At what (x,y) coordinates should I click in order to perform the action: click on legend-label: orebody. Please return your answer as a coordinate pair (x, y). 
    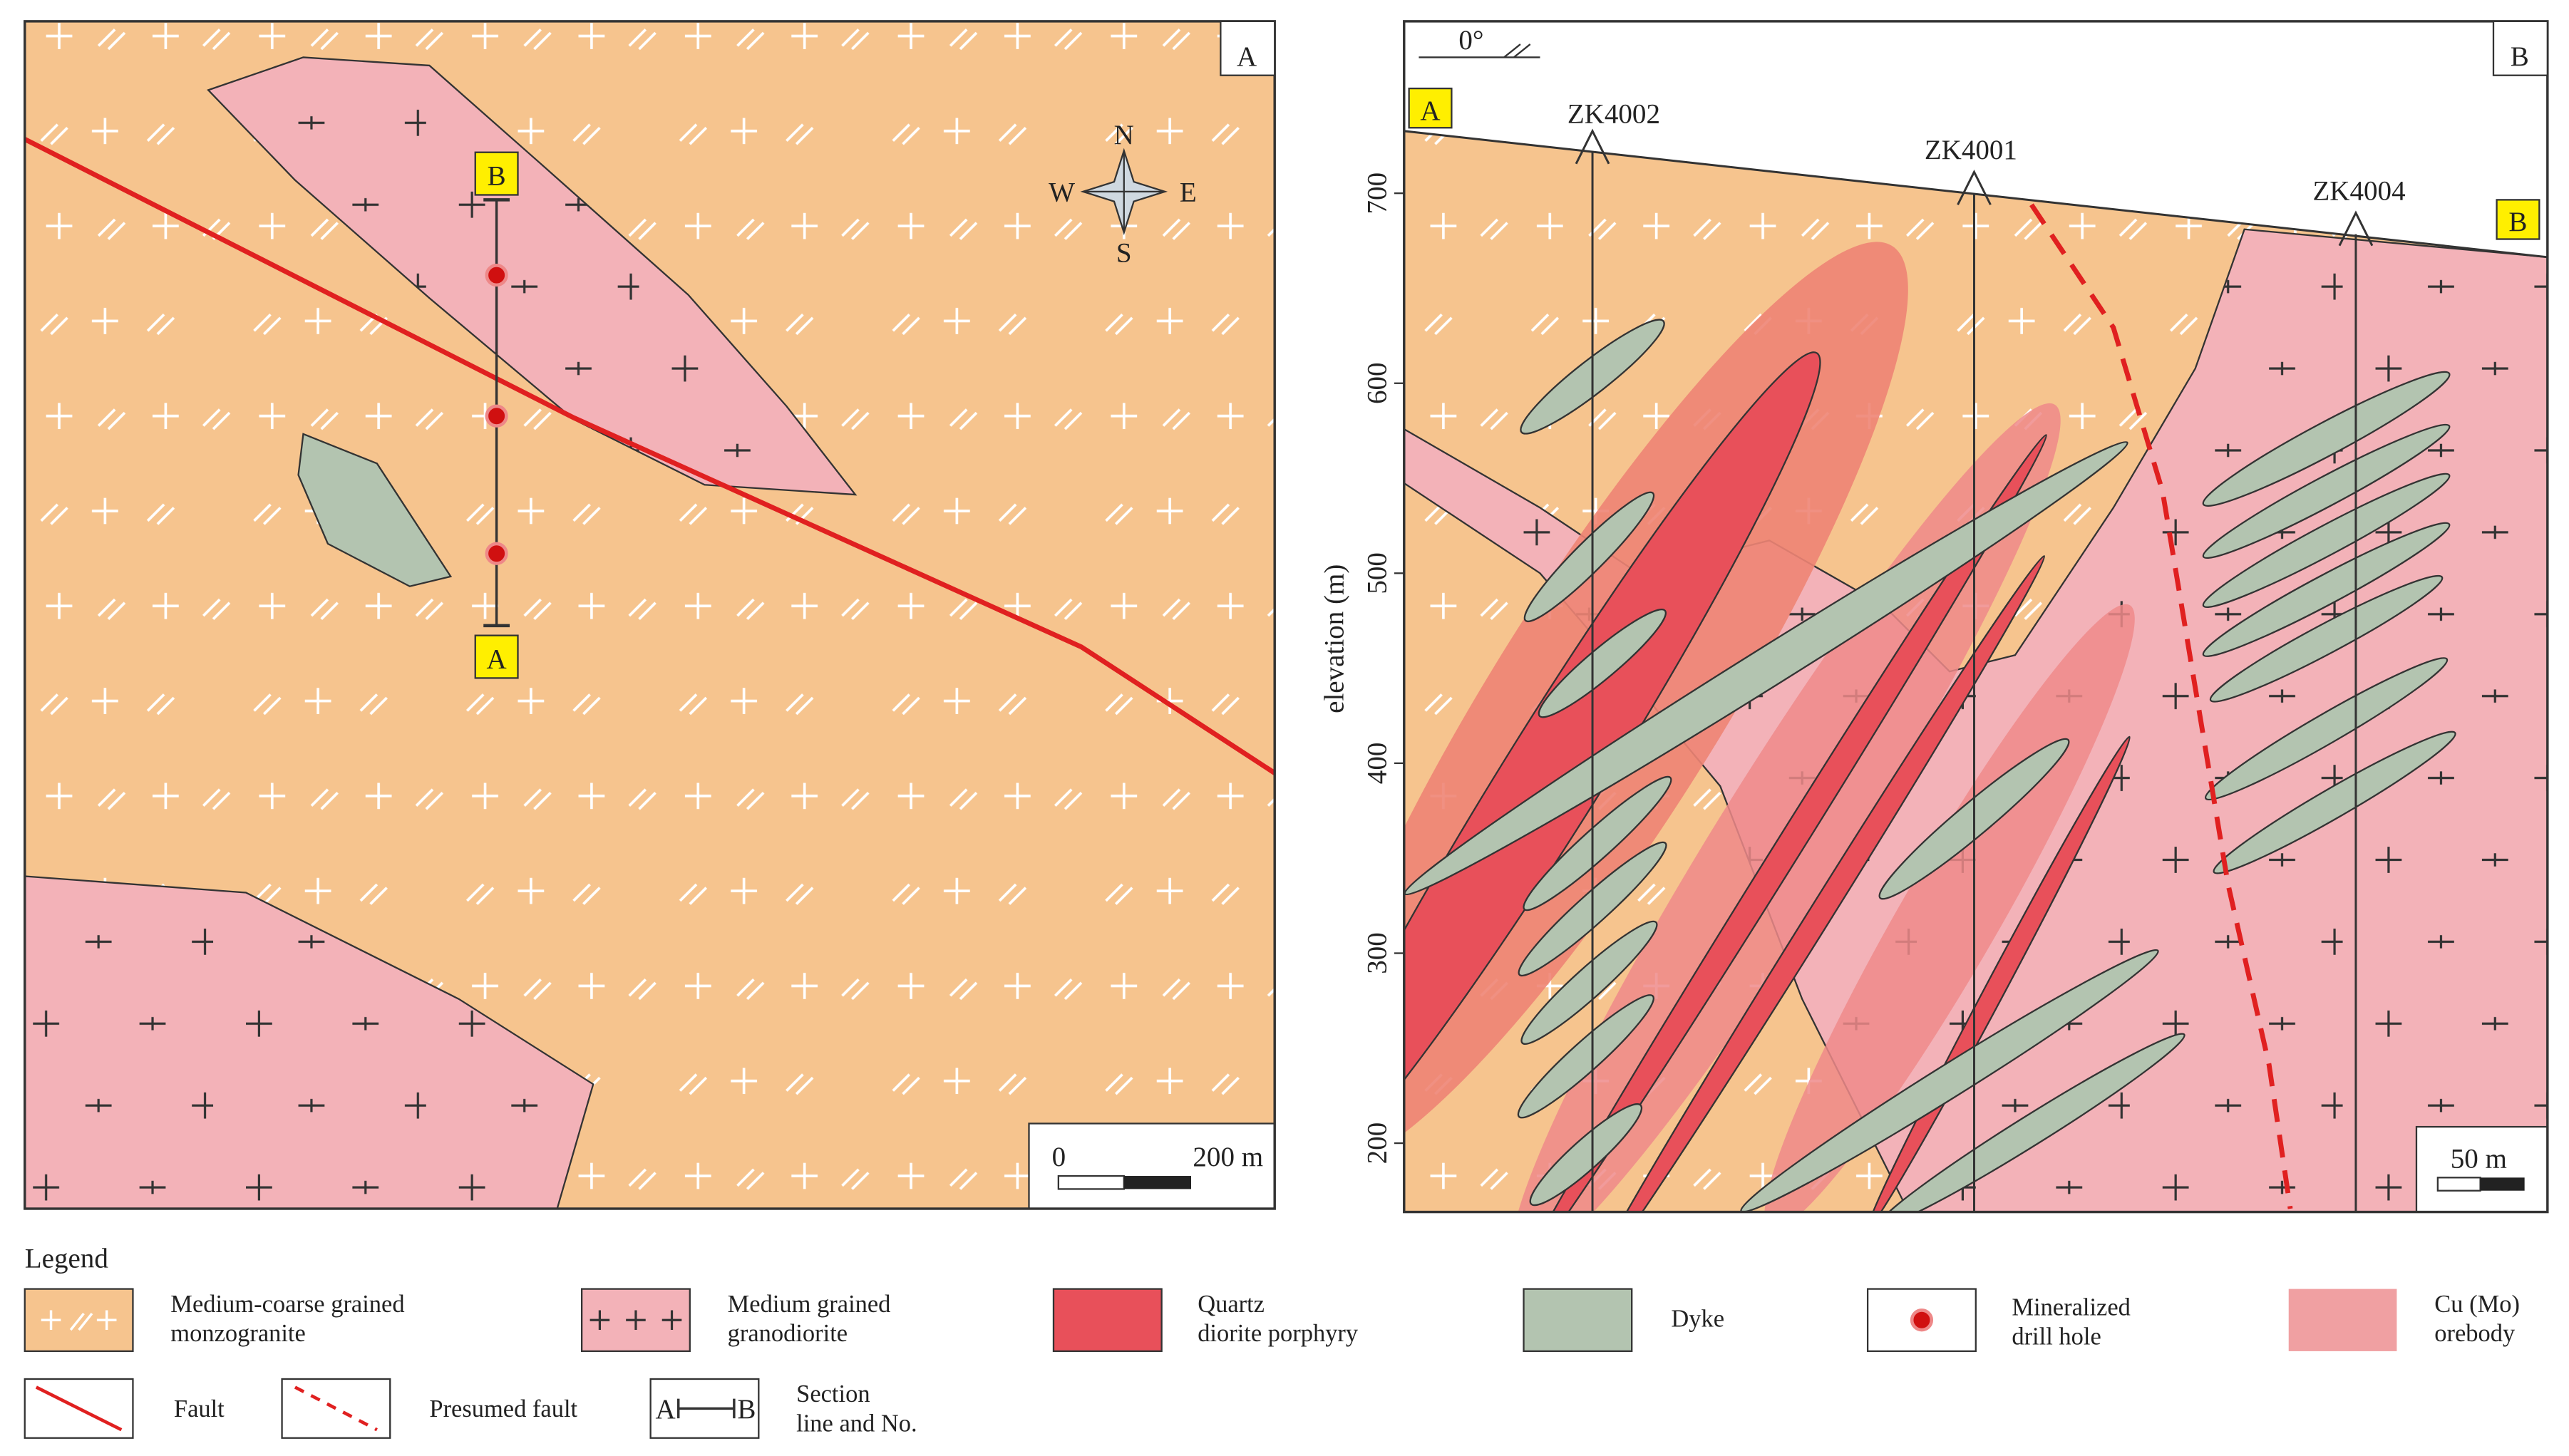
    Looking at the image, I should click on (2475, 1333).